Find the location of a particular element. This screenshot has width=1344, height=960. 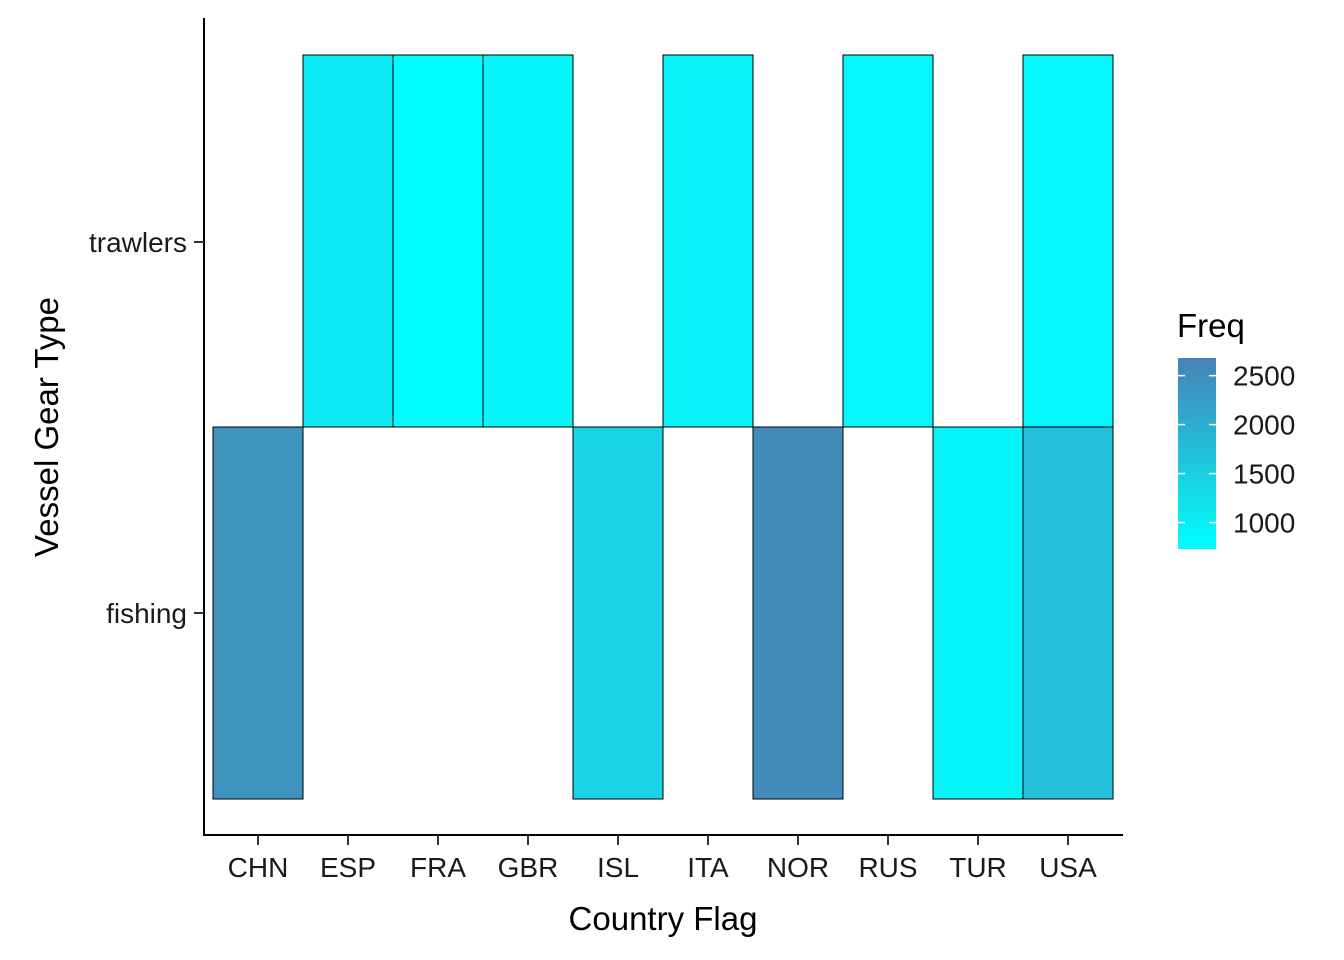

x-tick-label-nor: NOR is located at coordinates (798, 867).